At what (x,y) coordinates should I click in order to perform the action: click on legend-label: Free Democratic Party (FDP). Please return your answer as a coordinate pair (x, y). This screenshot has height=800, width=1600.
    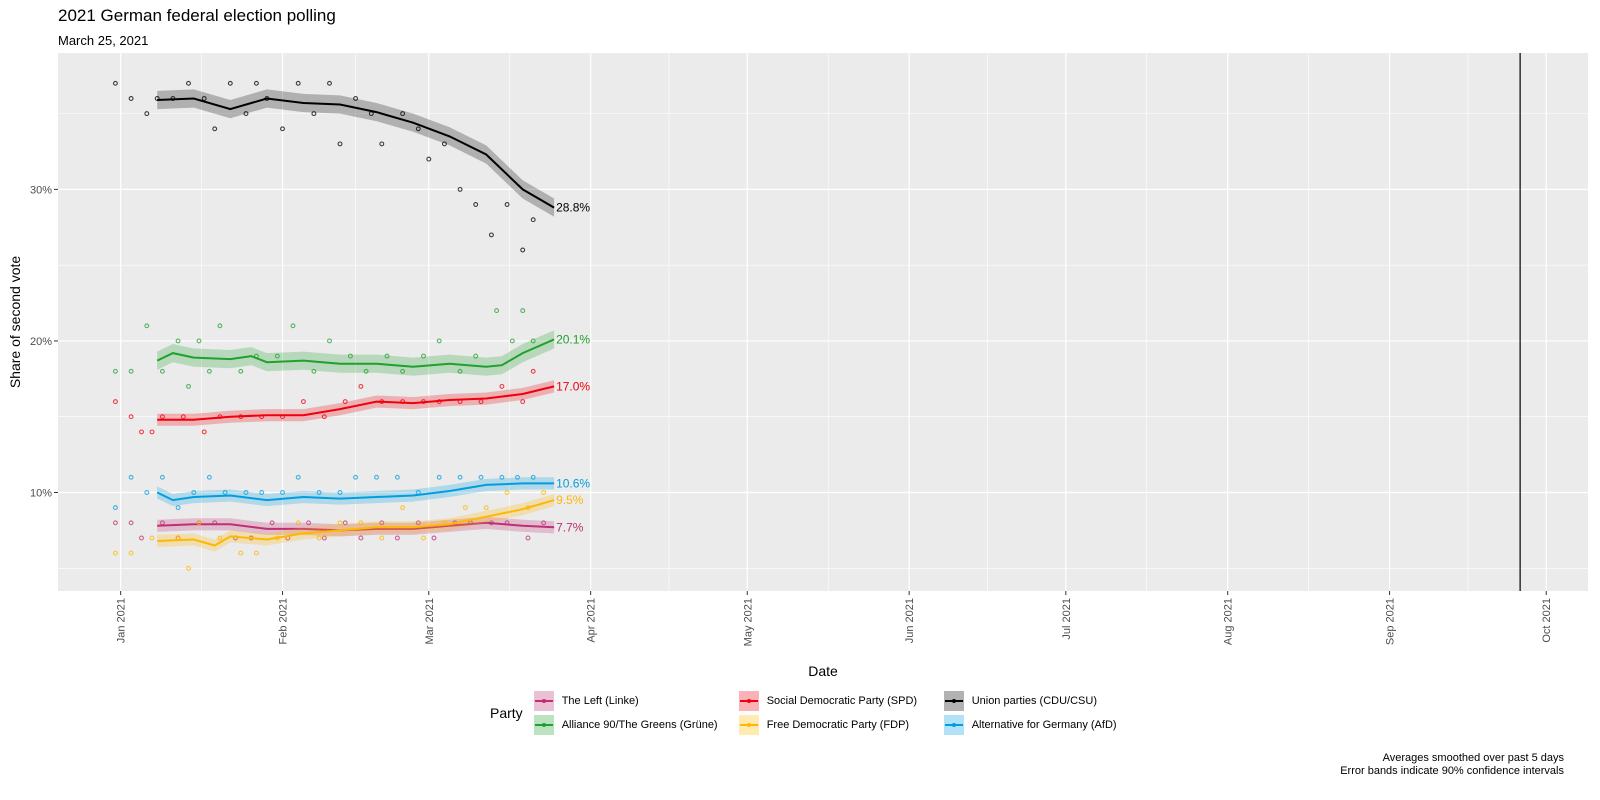
    Looking at the image, I should click on (838, 725).